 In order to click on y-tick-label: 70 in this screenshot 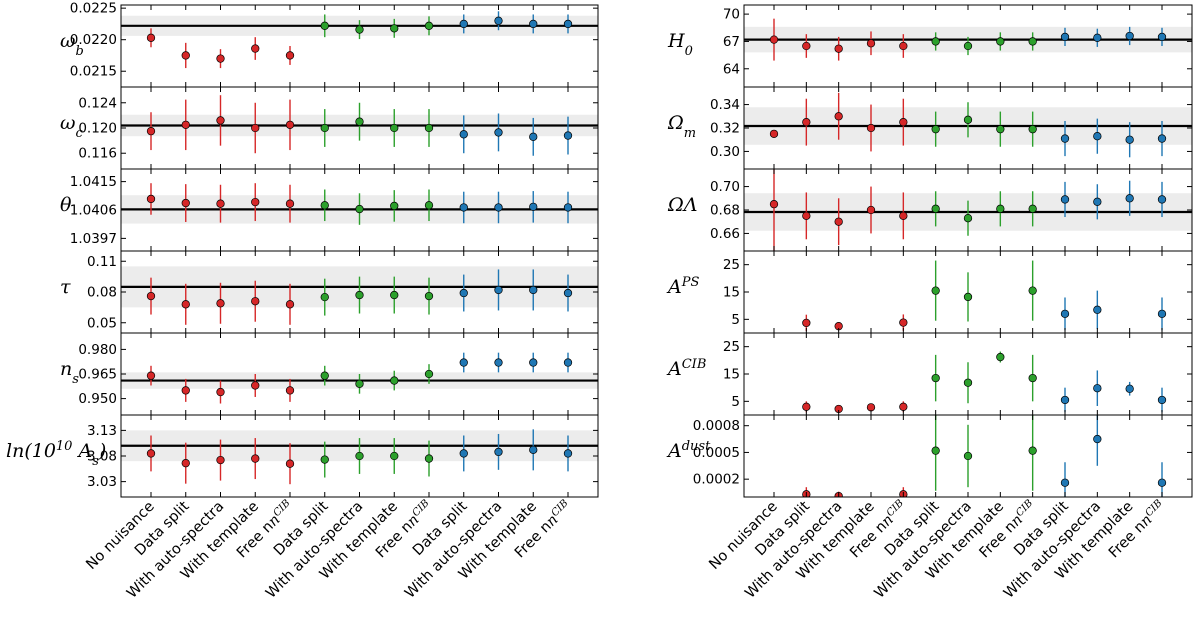, I will do `click(731, 15)`.